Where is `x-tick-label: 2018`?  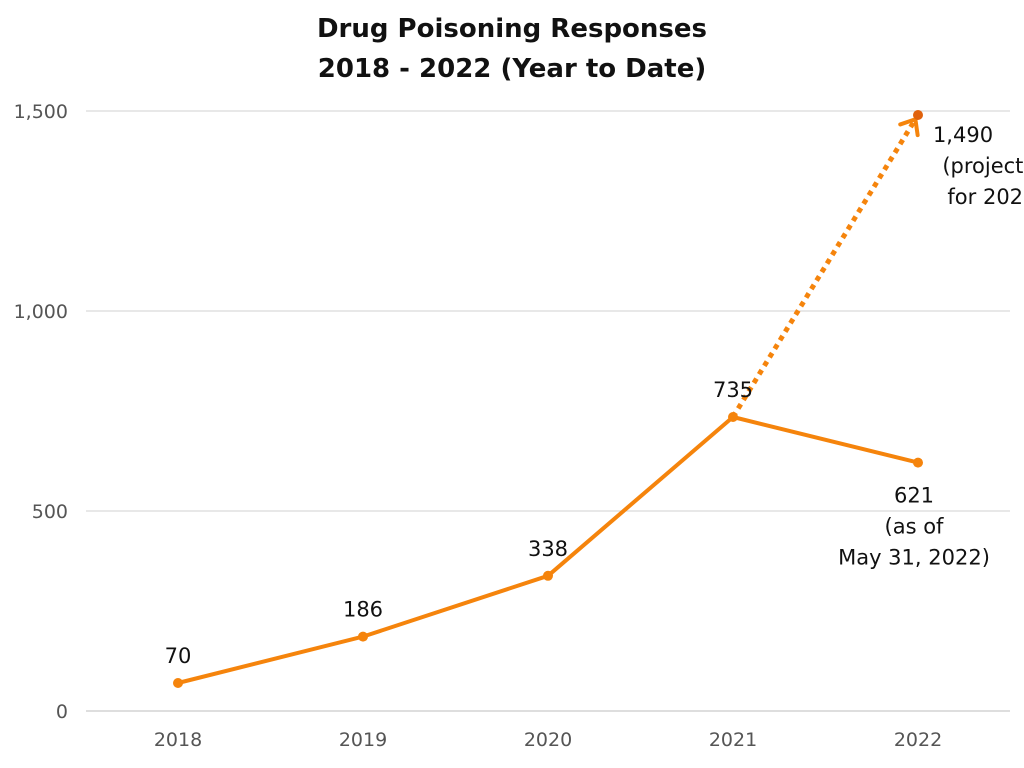
x-tick-label: 2018 is located at coordinates (178, 740).